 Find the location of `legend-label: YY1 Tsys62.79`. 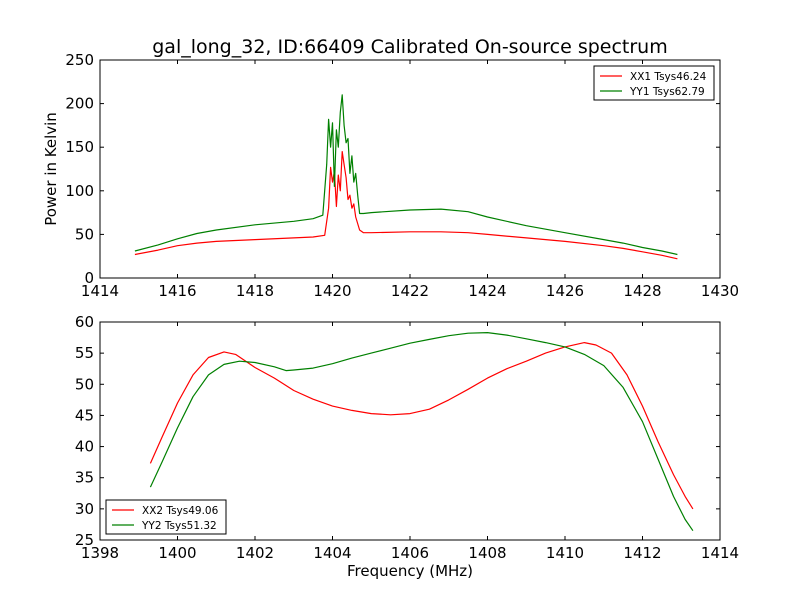

legend-label: YY1 Tsys62.79 is located at coordinates (667, 92).